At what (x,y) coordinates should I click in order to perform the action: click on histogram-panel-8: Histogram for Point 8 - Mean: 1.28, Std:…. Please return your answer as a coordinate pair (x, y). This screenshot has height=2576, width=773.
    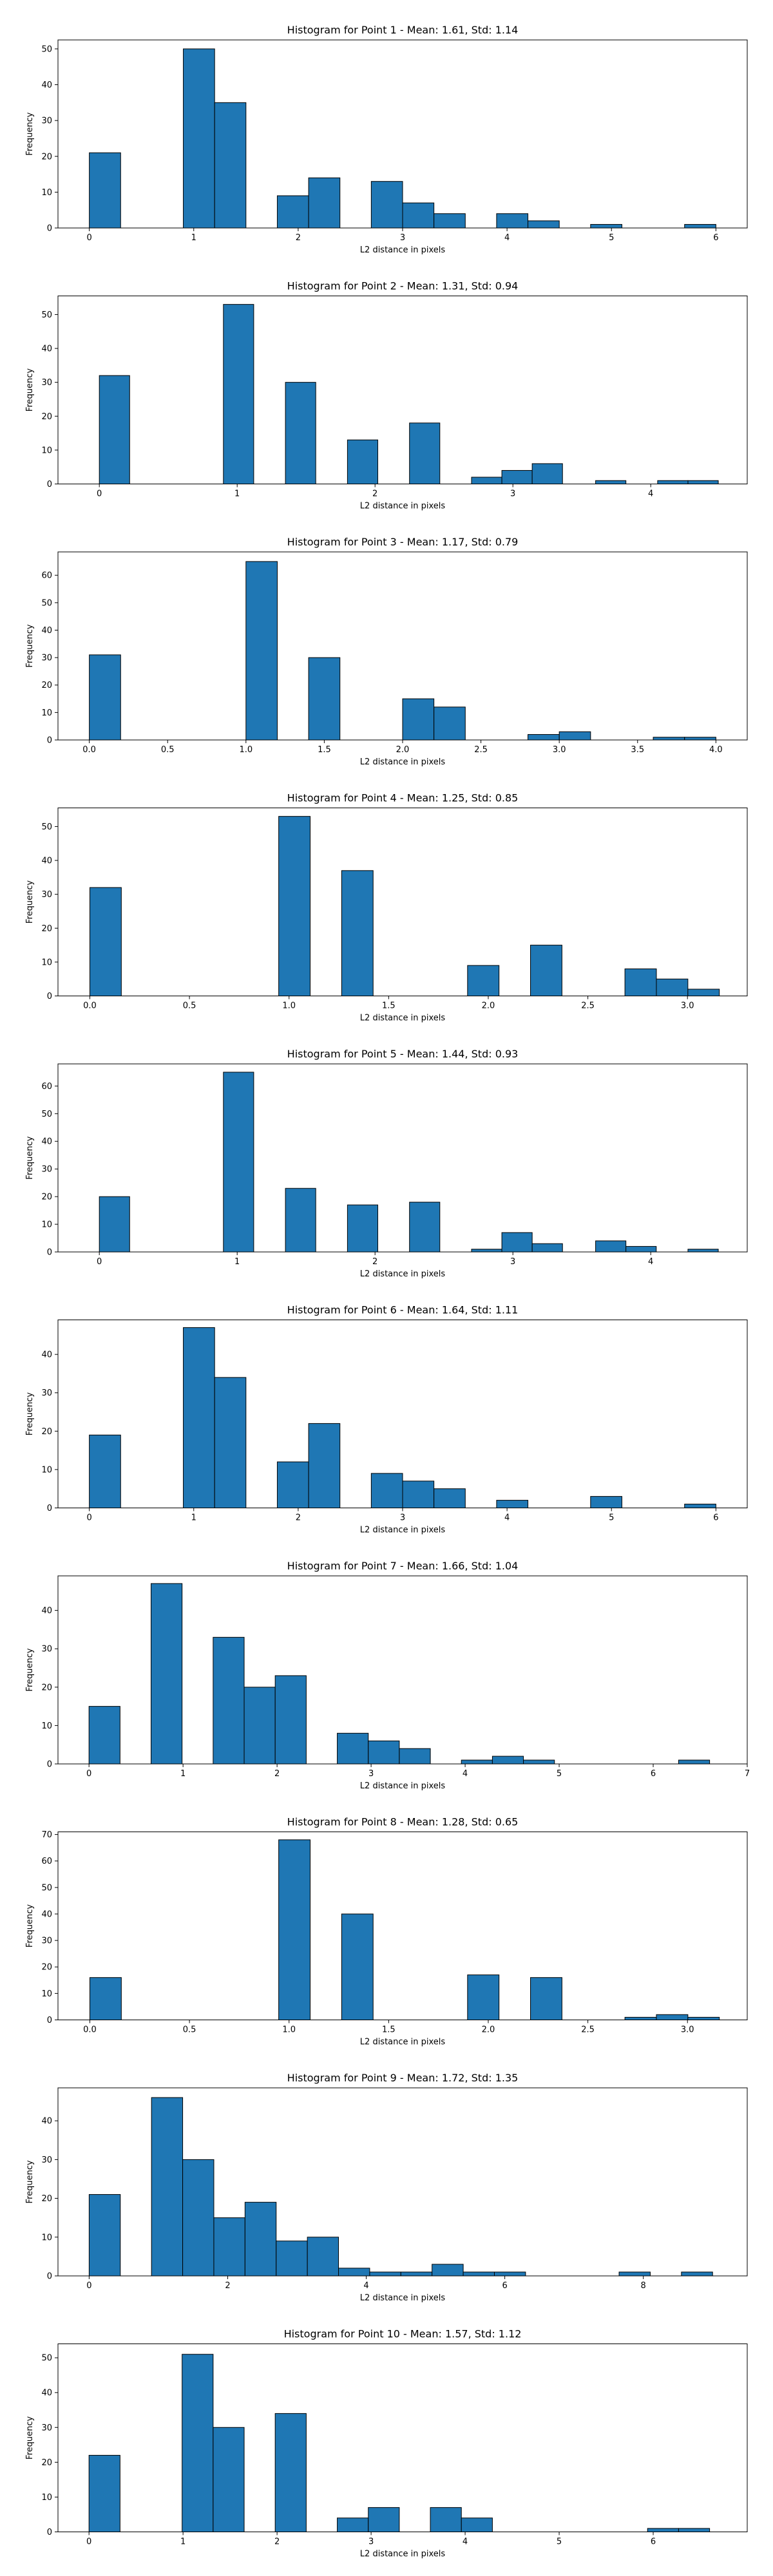
    Looking at the image, I should click on (386, 1931).